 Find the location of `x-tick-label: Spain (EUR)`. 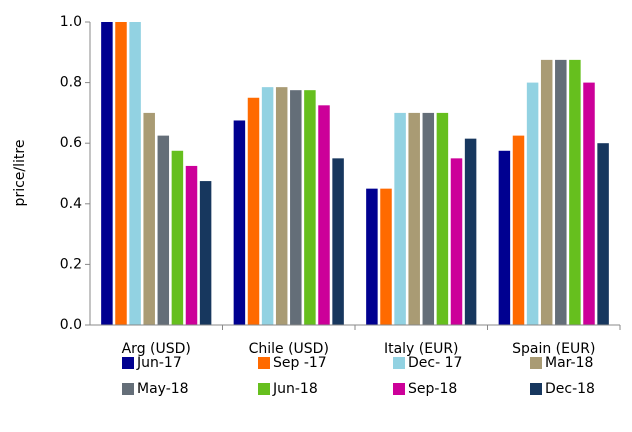

x-tick-label: Spain (EUR) is located at coordinates (553, 349).